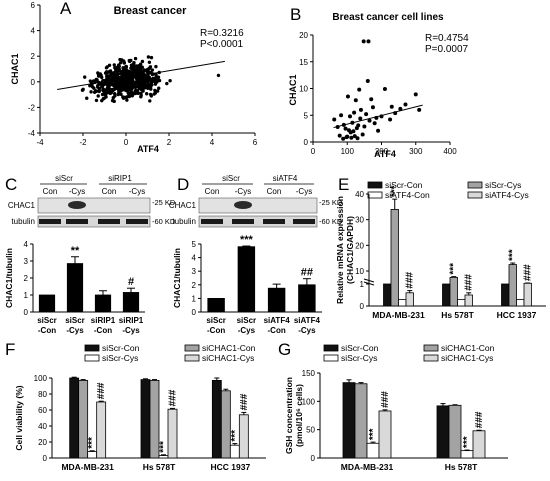 This screenshot has height=481, width=550. Describe the element at coordinates (289, 415) in the screenshot. I see `y-axis-label: GSH concentration` at that location.